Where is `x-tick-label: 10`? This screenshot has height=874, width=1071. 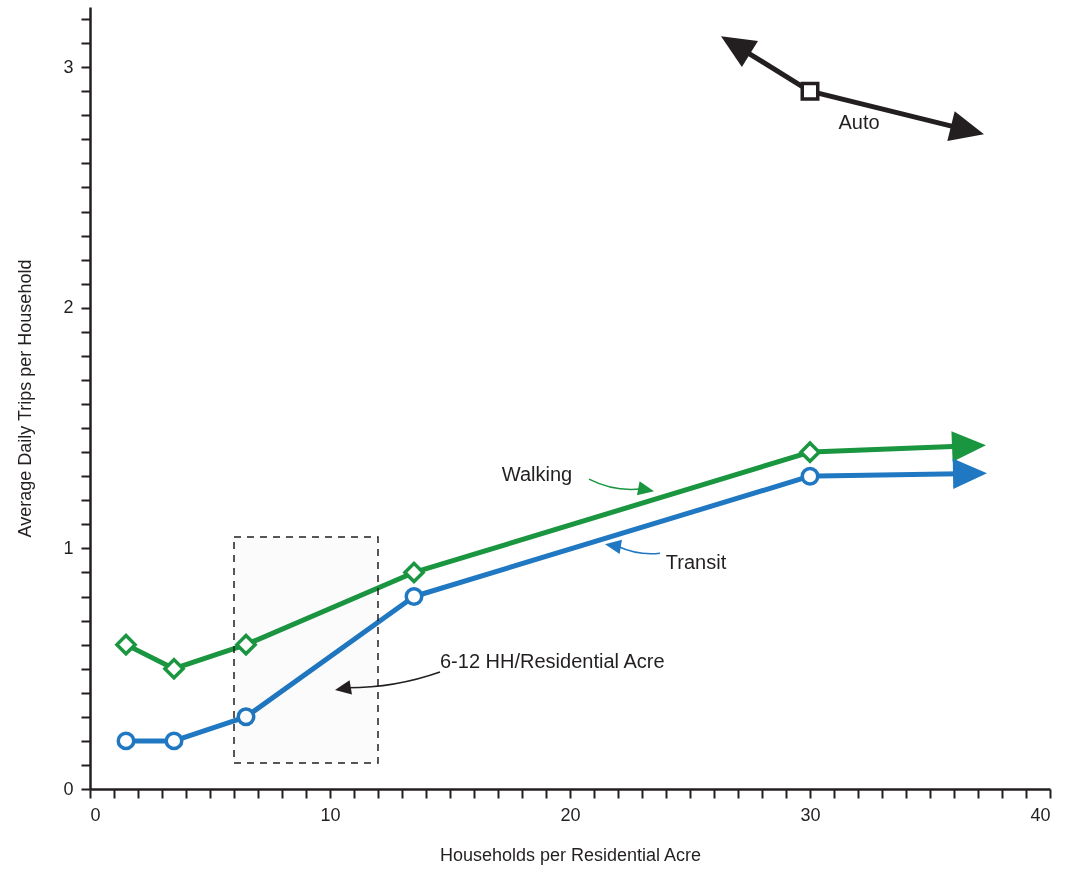 x-tick-label: 10 is located at coordinates (330, 814).